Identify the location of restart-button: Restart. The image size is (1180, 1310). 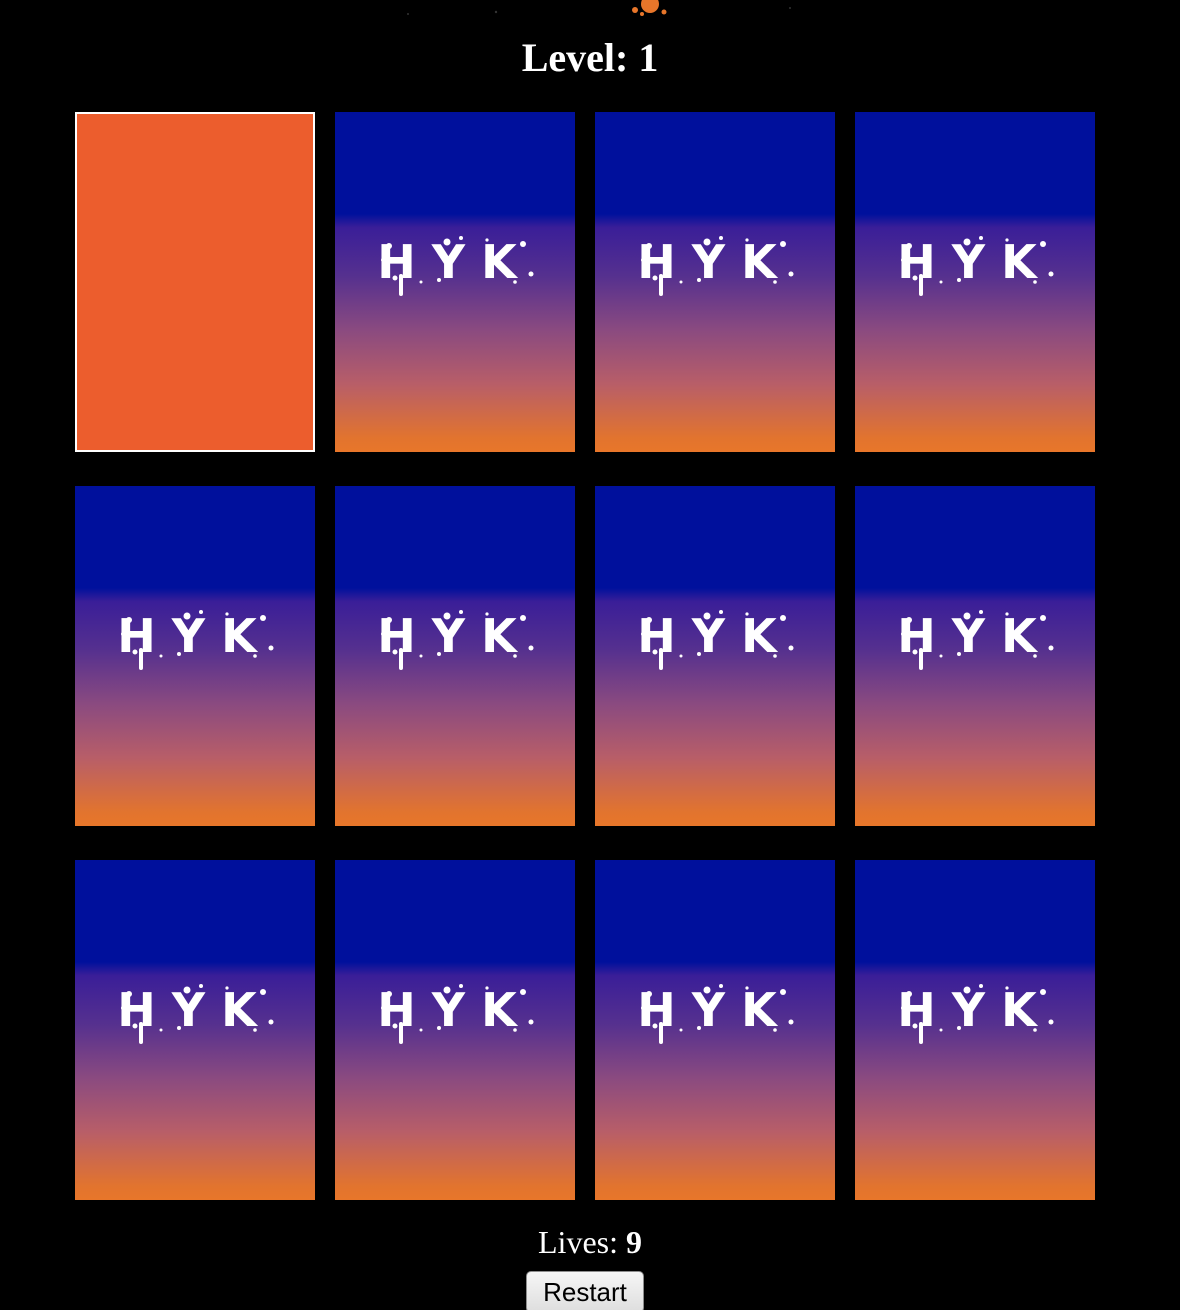
(585, 1290).